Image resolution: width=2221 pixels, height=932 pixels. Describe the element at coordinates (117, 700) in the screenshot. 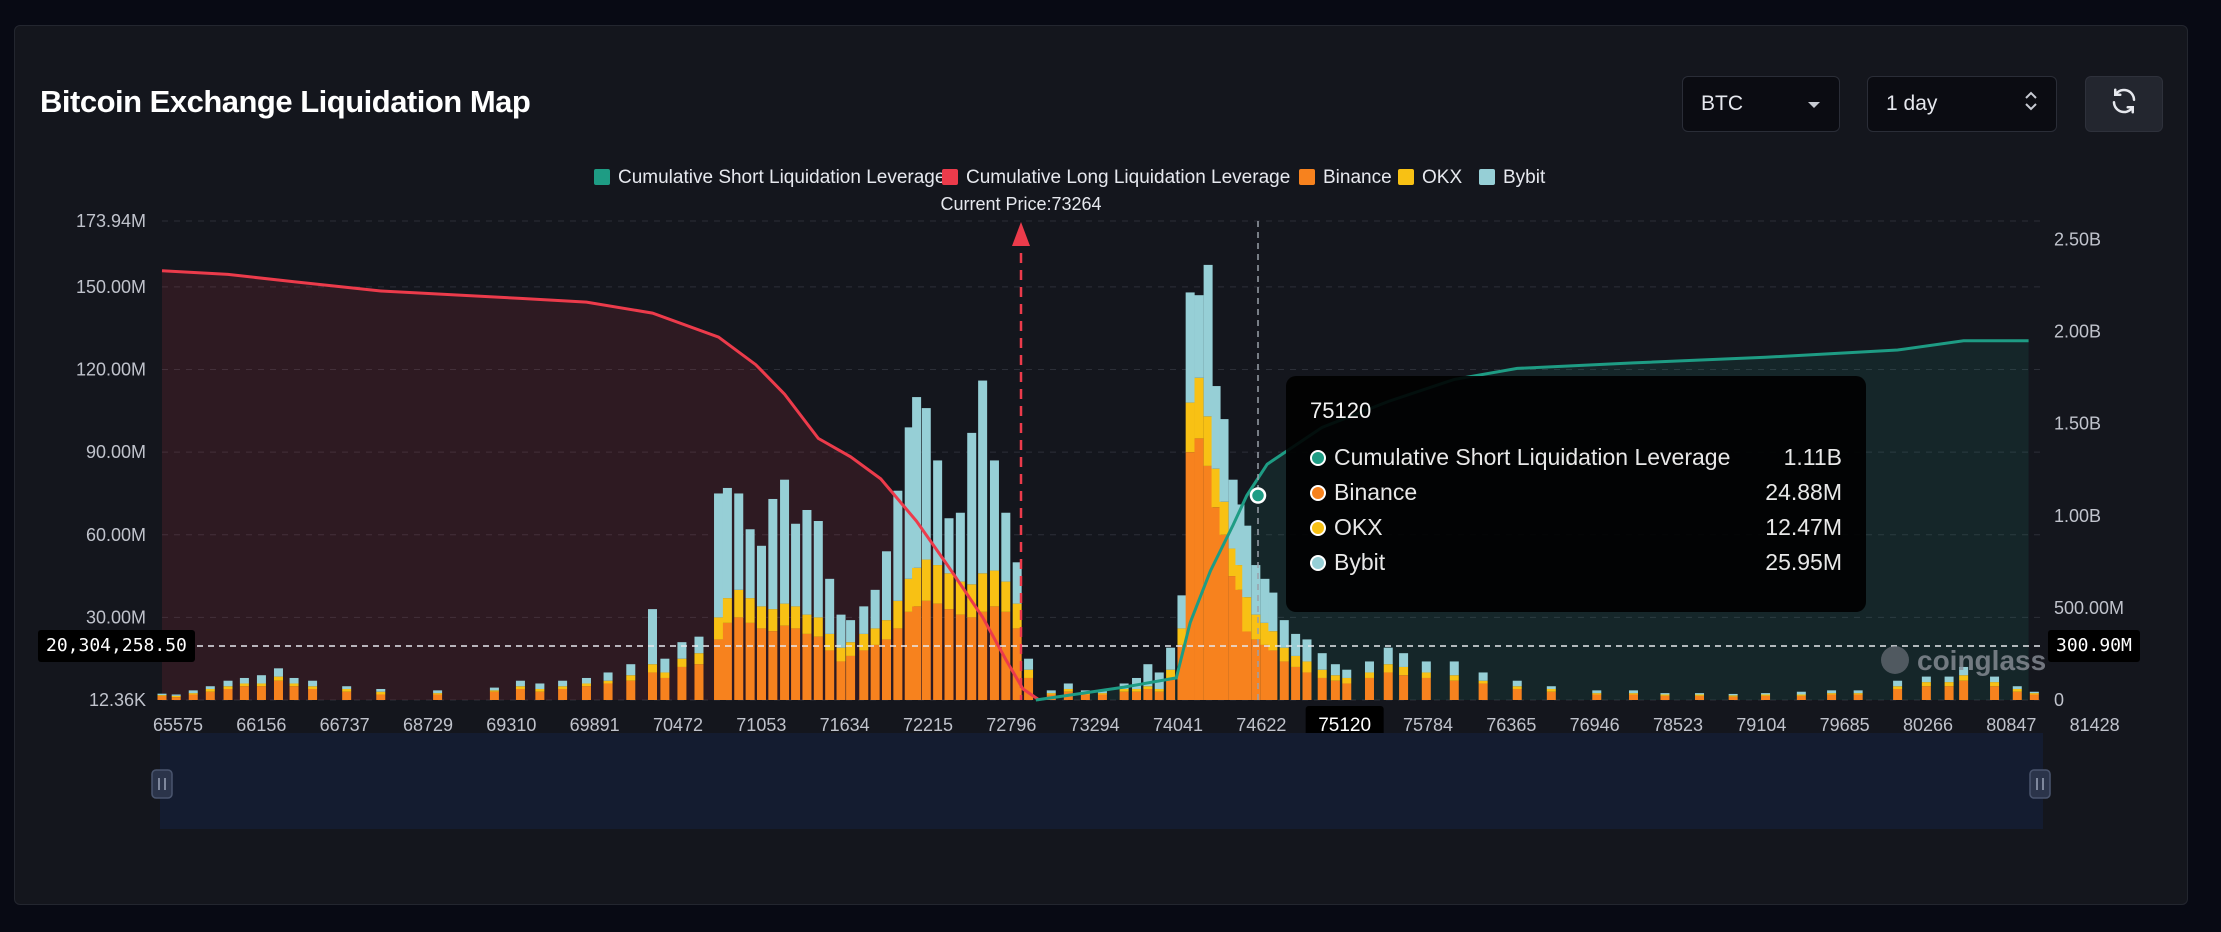

I see `y-left-tick-label: 12.36K` at that location.